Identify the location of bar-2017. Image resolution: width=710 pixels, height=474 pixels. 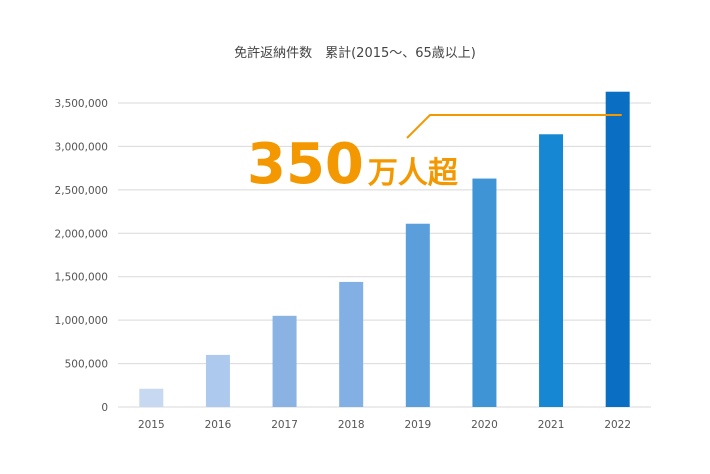
(284, 361).